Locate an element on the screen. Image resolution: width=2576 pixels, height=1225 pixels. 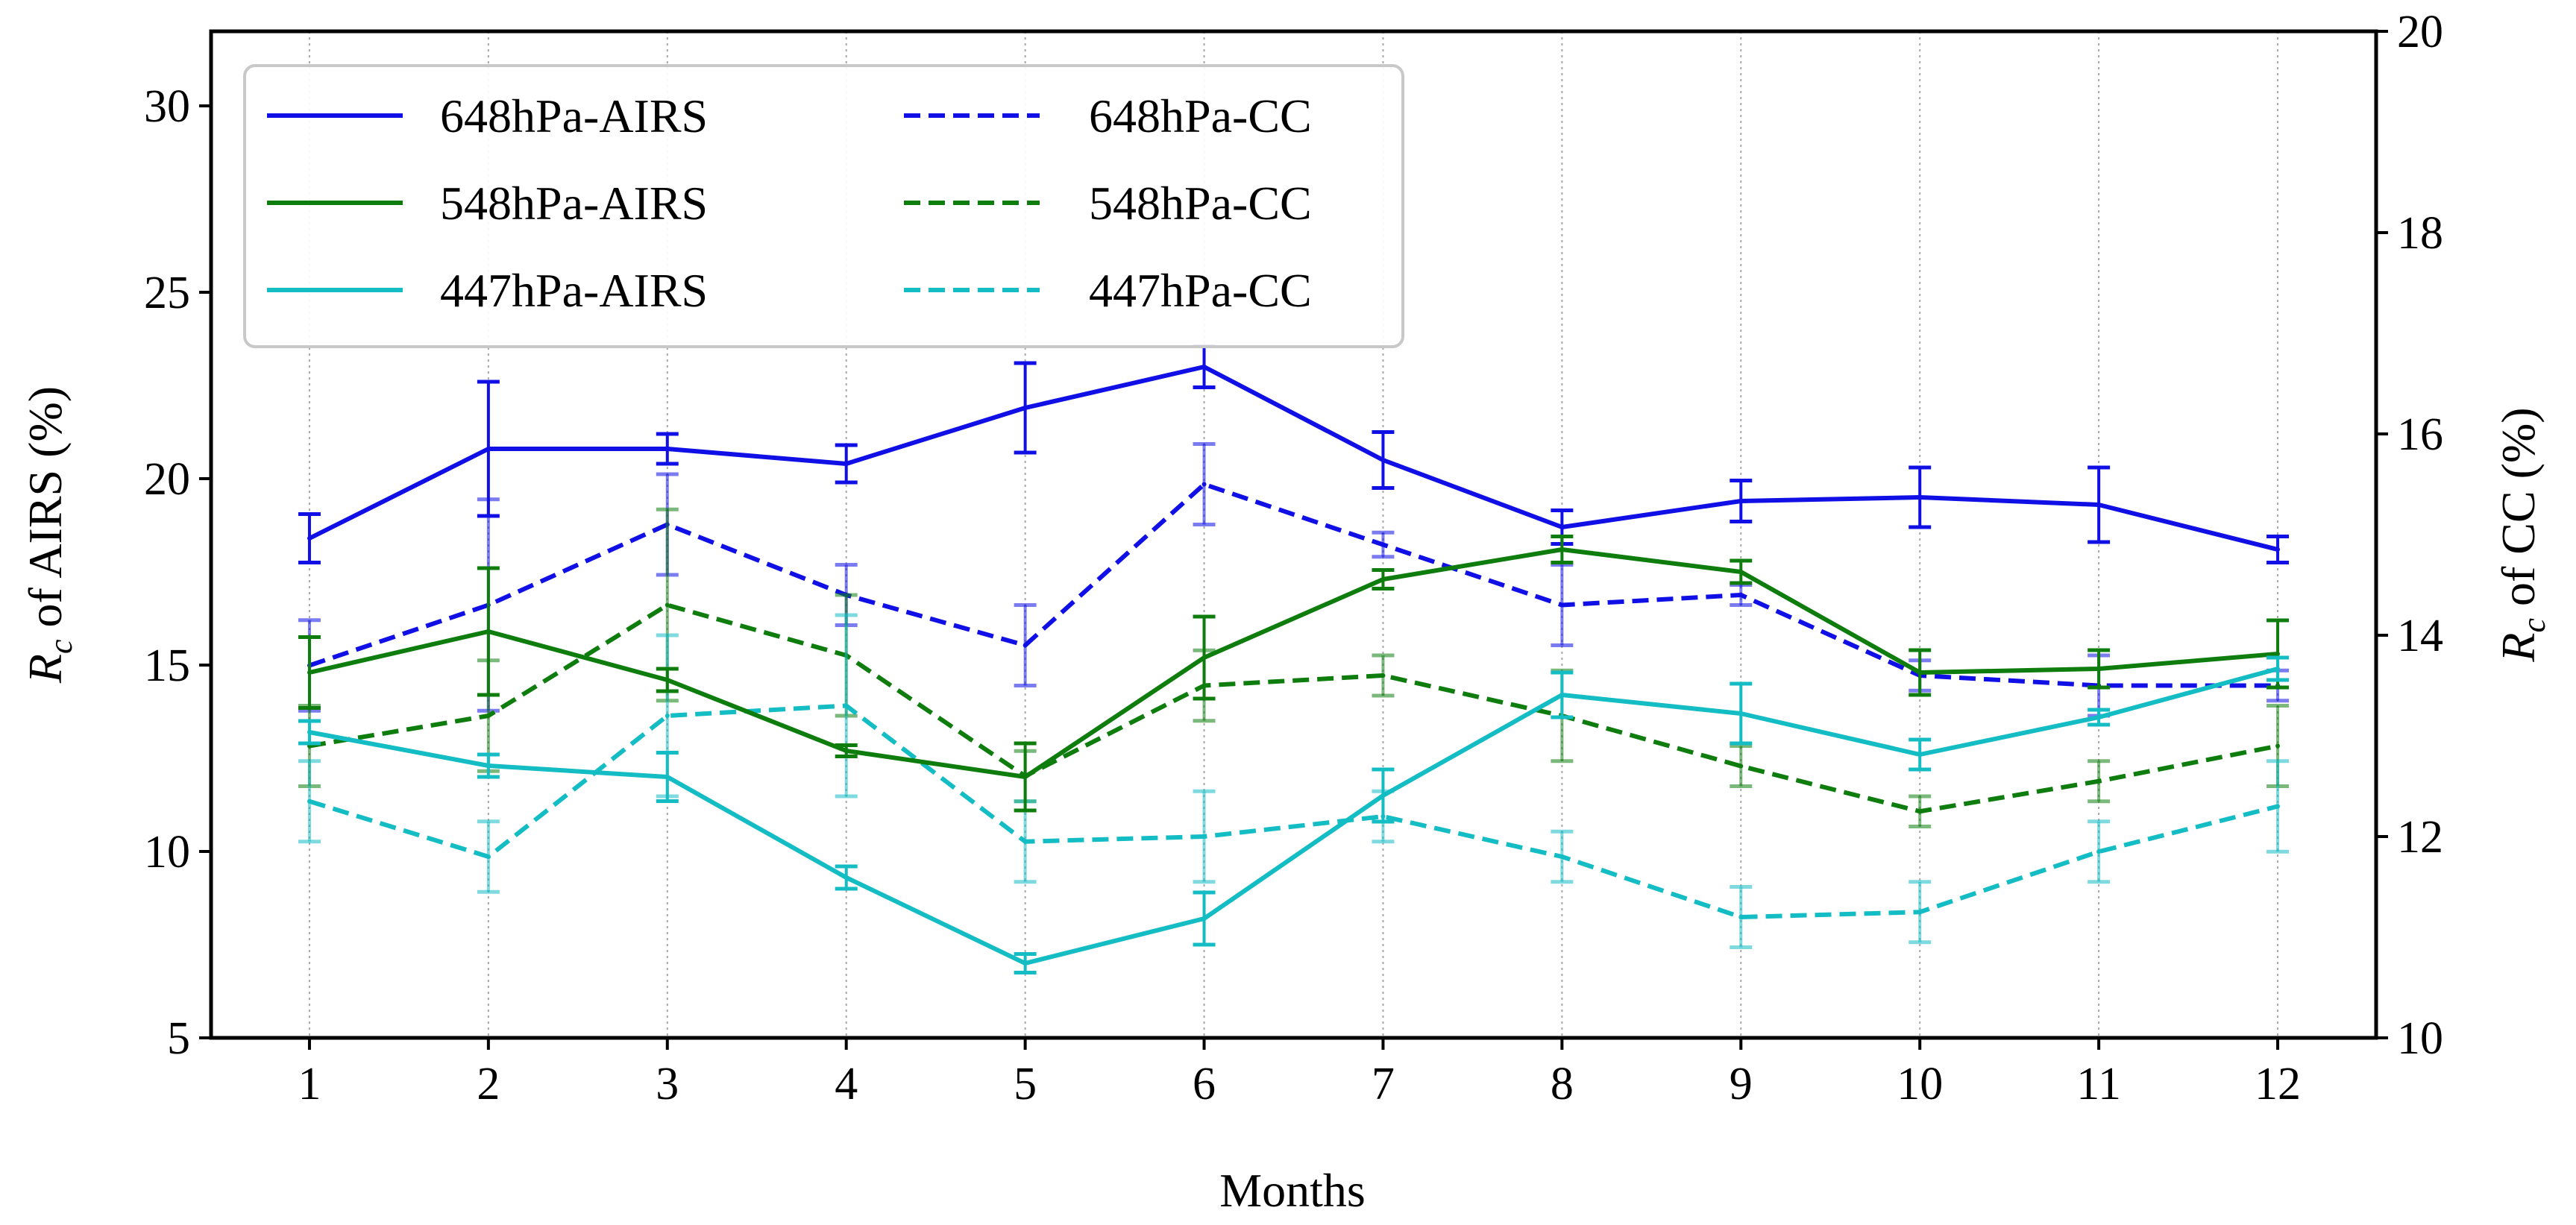
y-right-tick-label: 14 is located at coordinates (2420, 636).